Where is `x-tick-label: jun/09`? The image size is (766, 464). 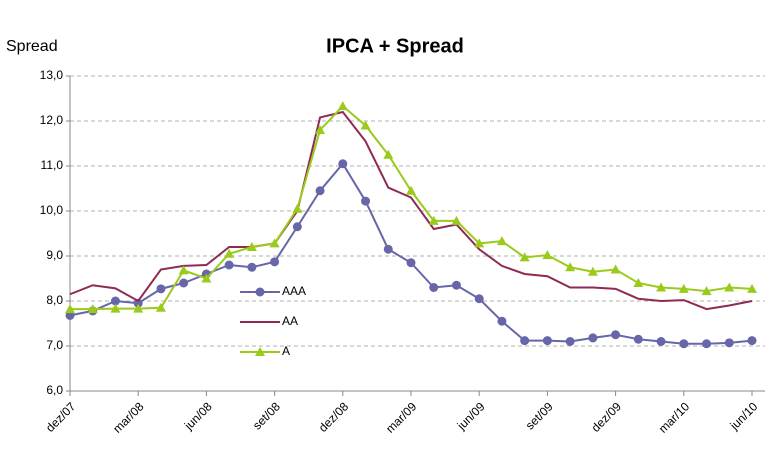
x-tick-label: jun/09 is located at coordinates (471, 416).